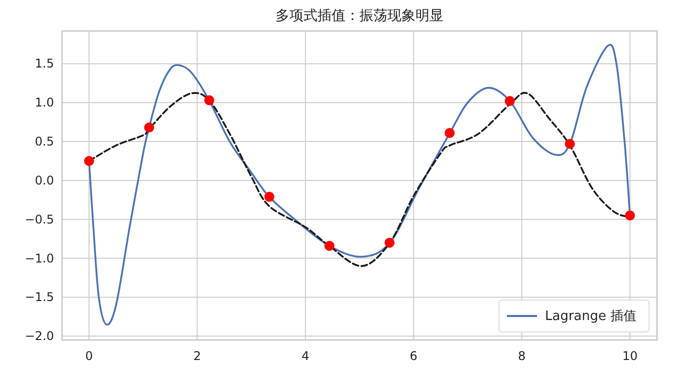 The width and height of the screenshot is (683, 375). I want to click on y-tick-label: 1.0, so click(44, 103).